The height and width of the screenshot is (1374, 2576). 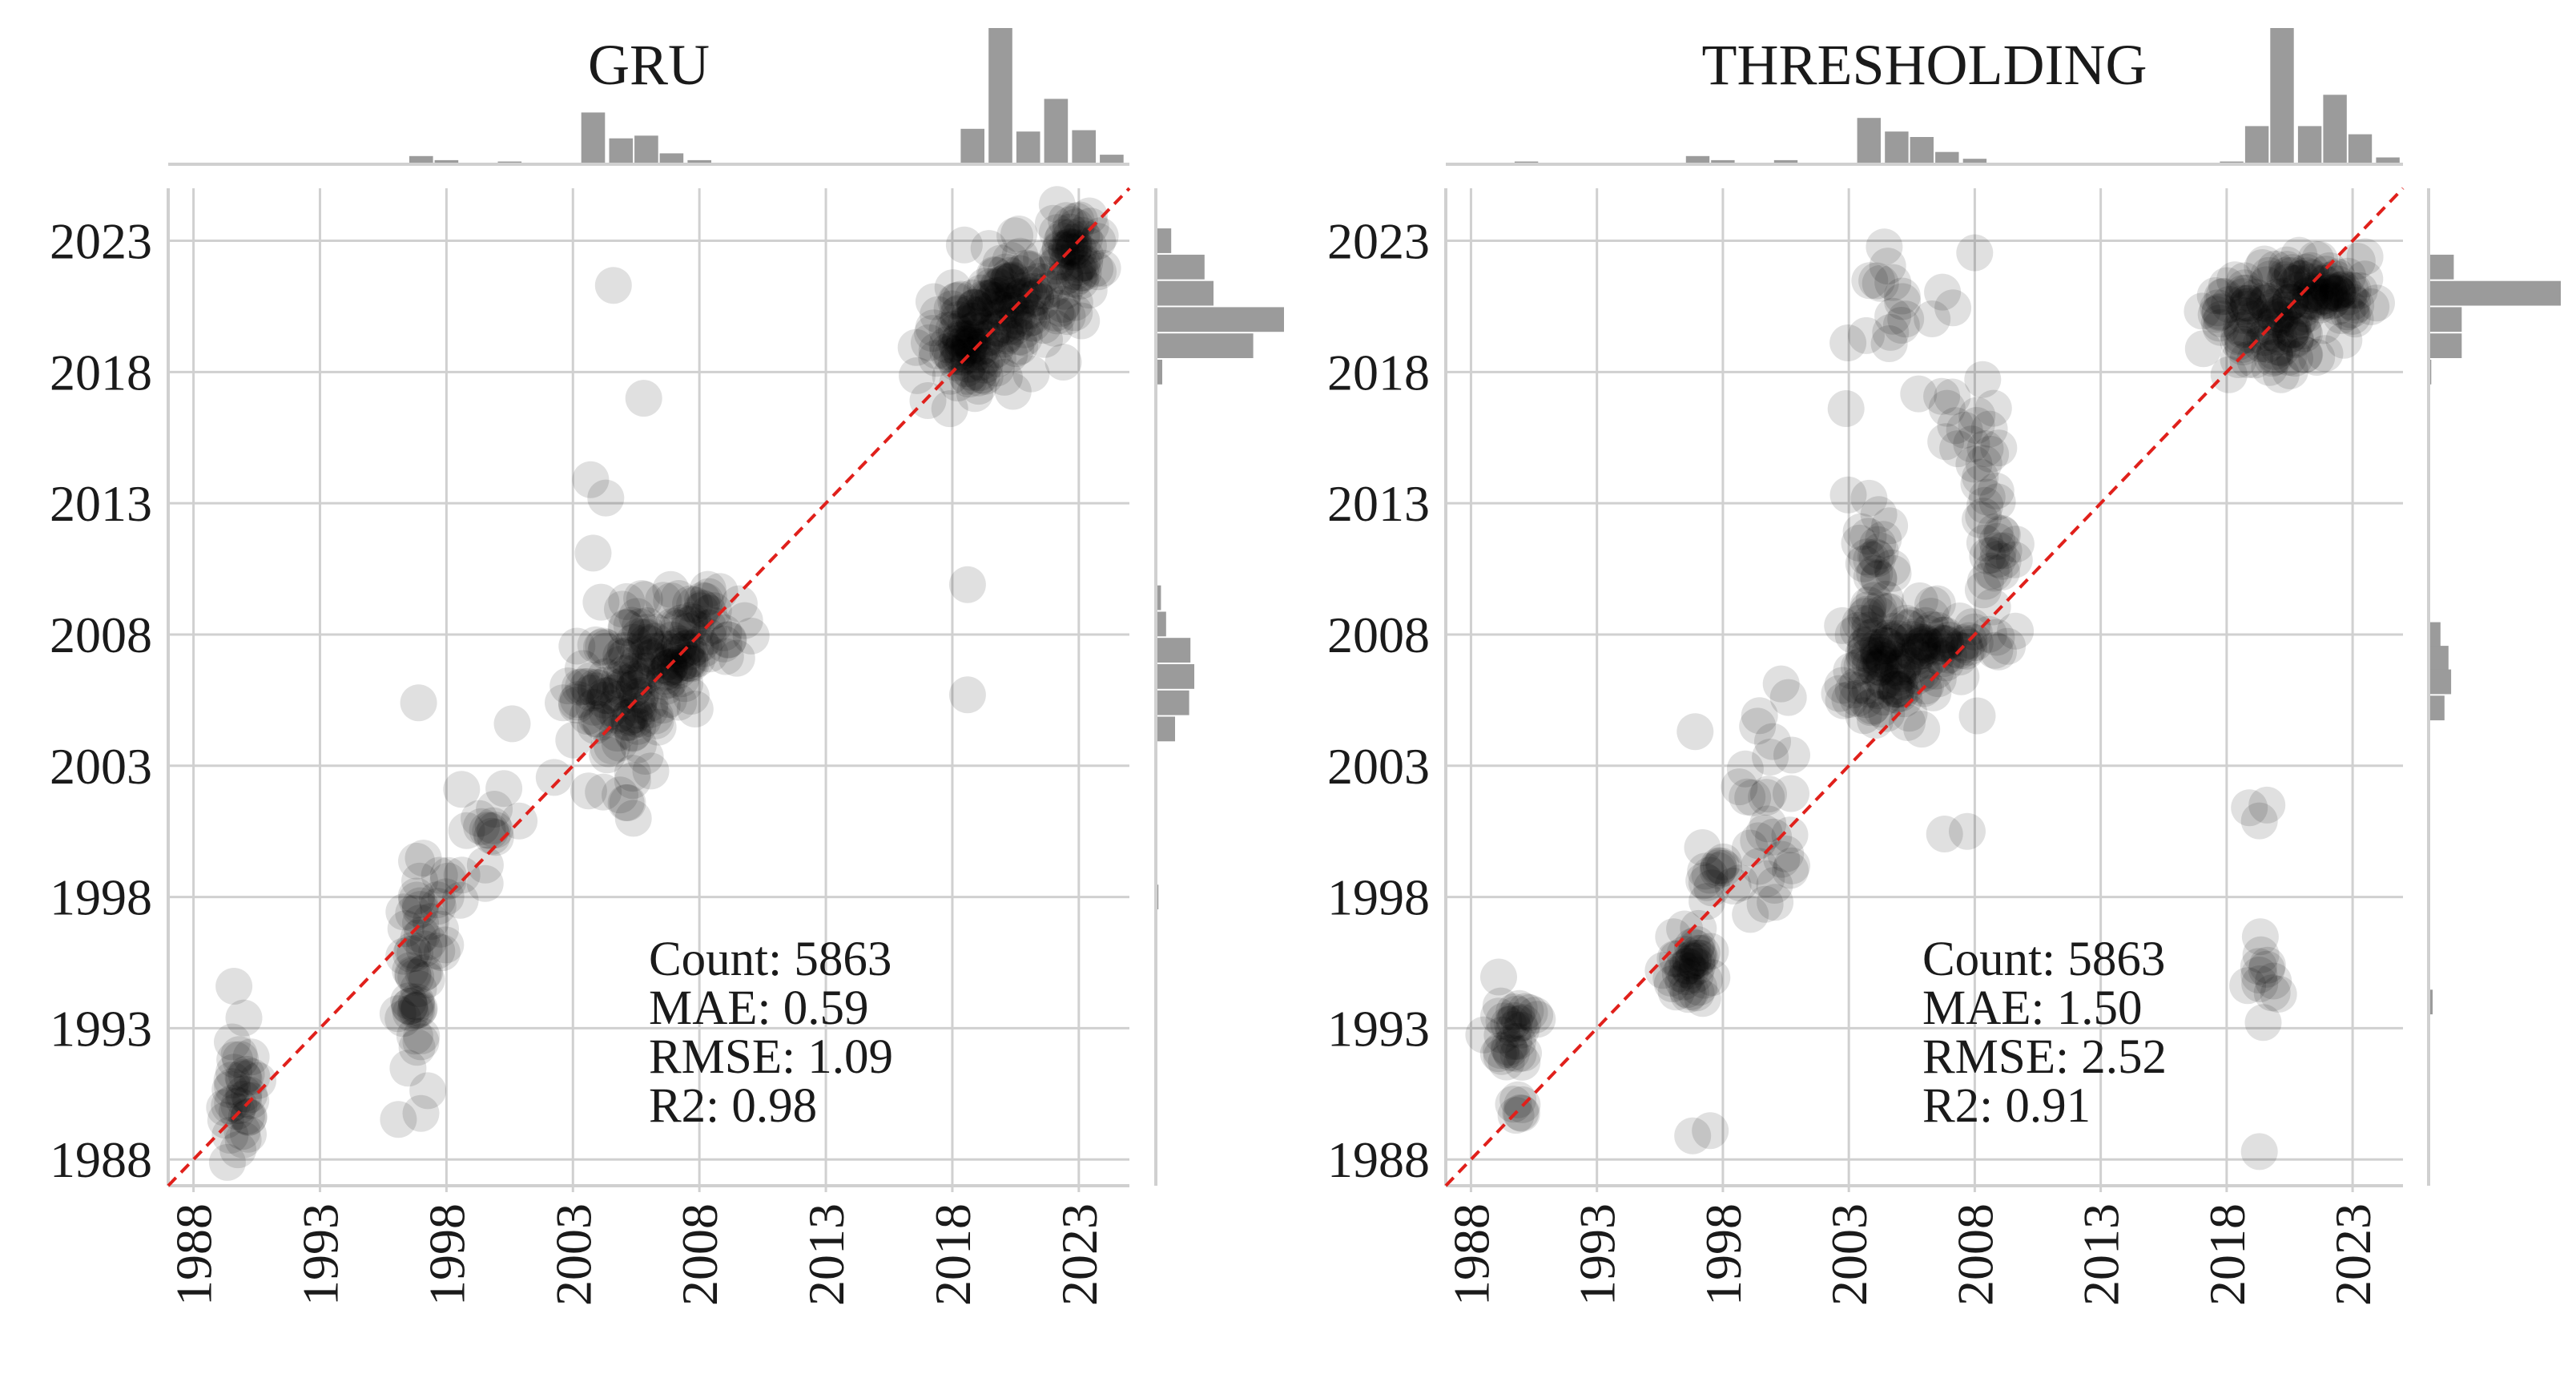 What do you see at coordinates (1924, 65) in the screenshot?
I see `chart-title: THRESHOLDING` at bounding box center [1924, 65].